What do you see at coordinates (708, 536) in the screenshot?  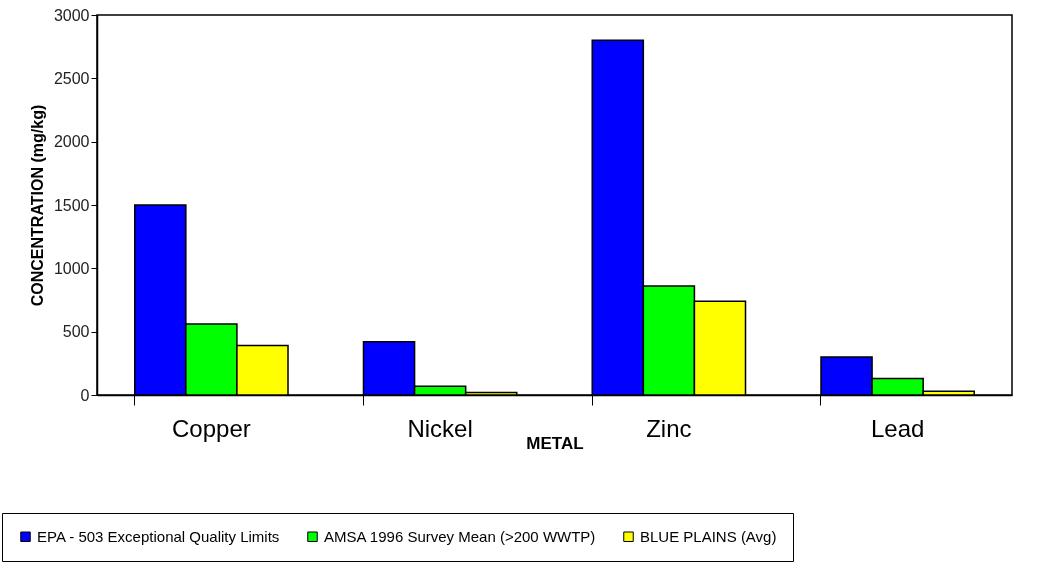 I see `legend-label: BLUE PLAINS (Avg)` at bounding box center [708, 536].